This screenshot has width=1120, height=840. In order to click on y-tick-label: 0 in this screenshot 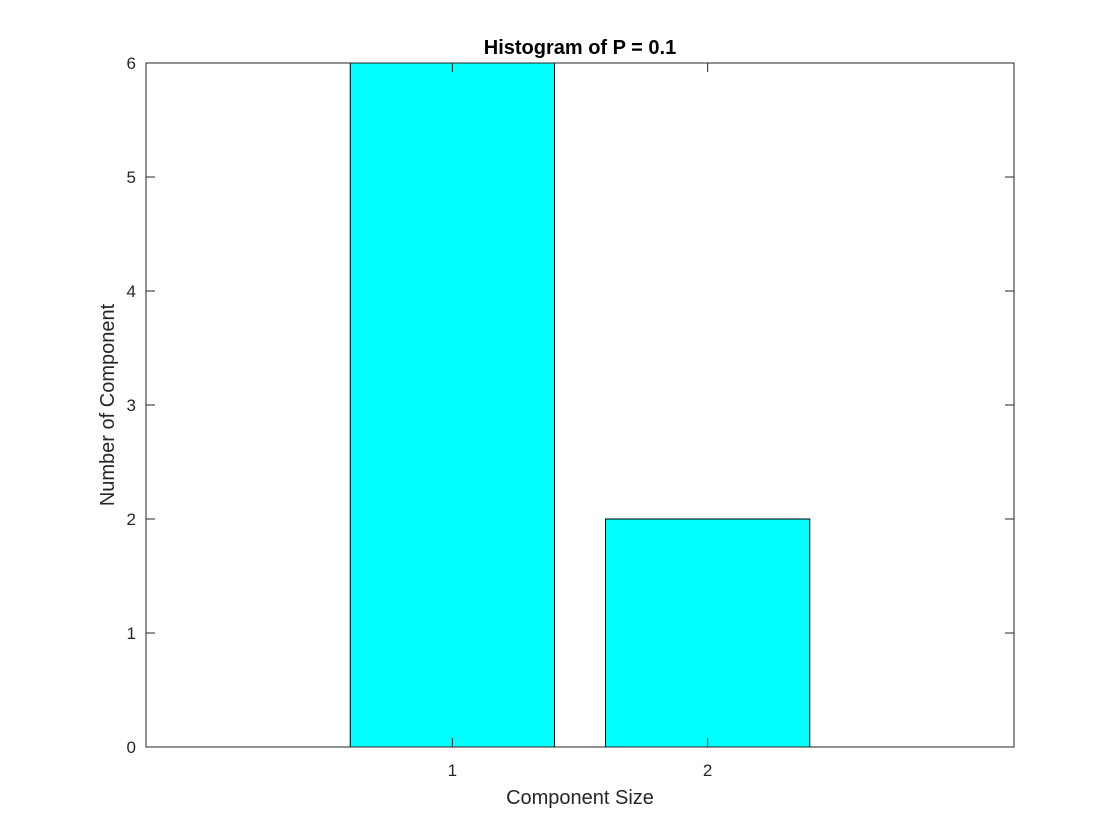, I will do `click(131, 747)`.